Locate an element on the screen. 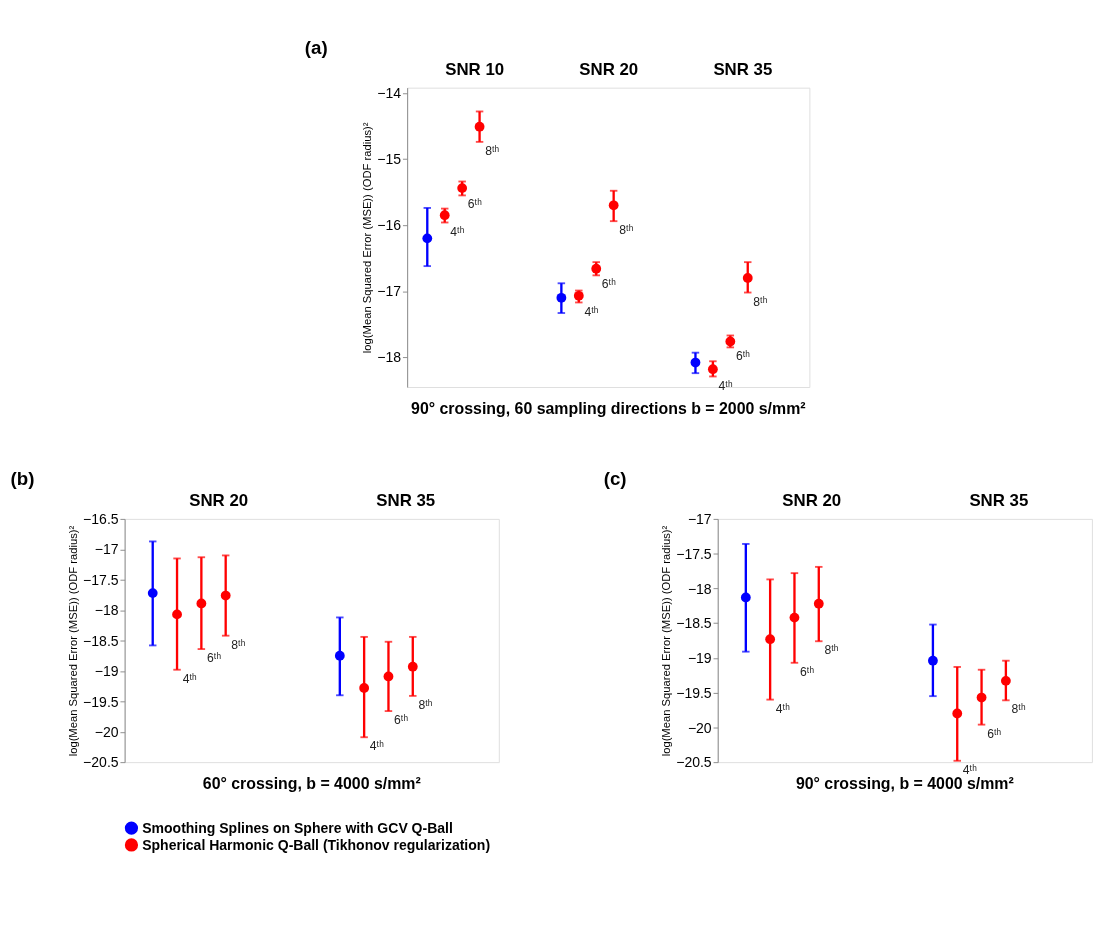  legend-label: Spherical Harmonic Q-Ball (Tikhonov regularization) is located at coordinates (316, 844).